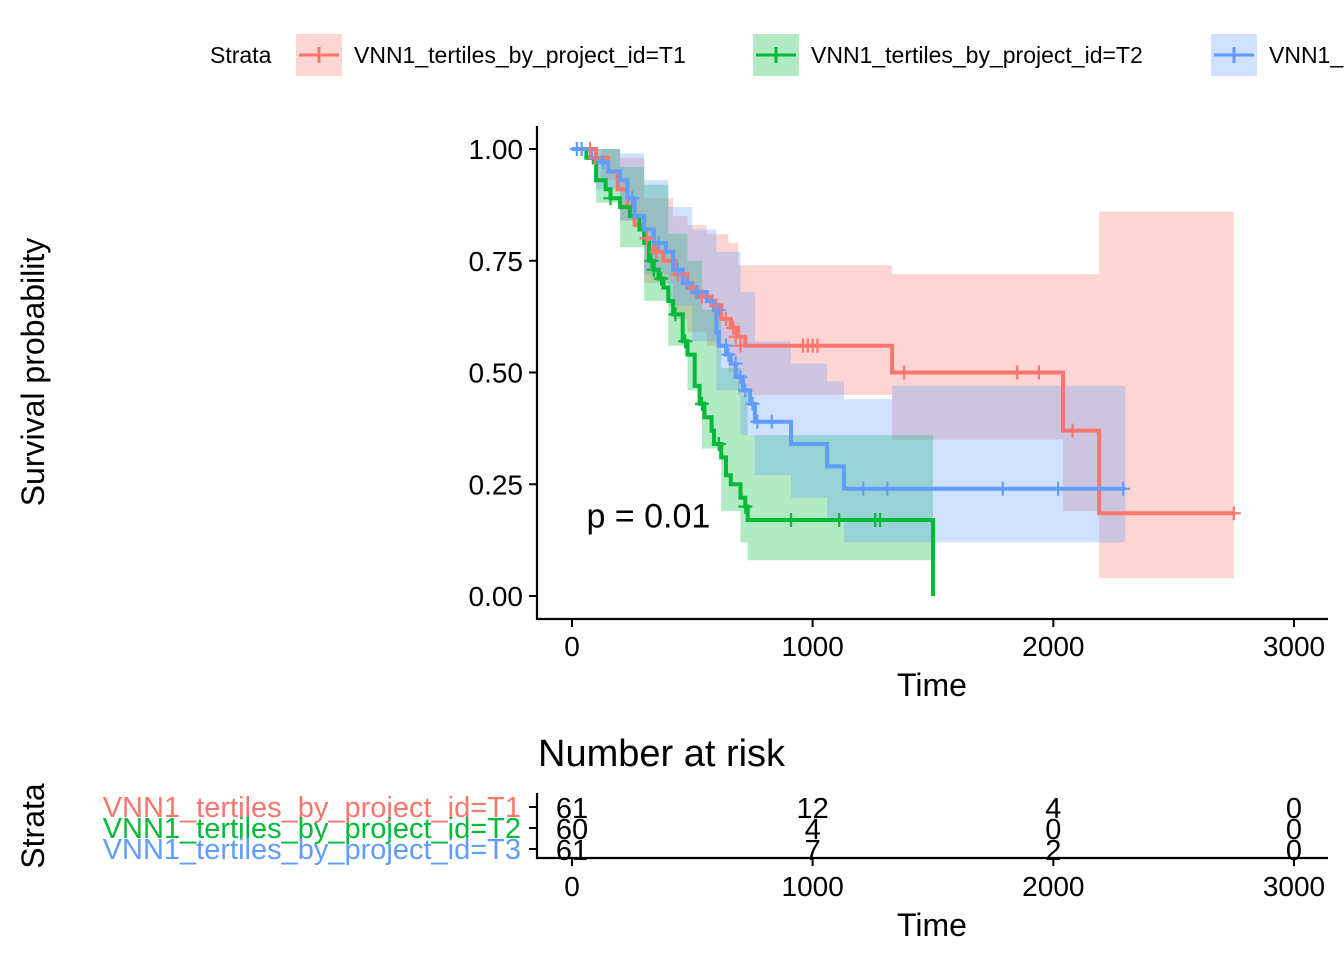  Describe the element at coordinates (813, 646) in the screenshot. I see `x-tick-label: 1000` at that location.